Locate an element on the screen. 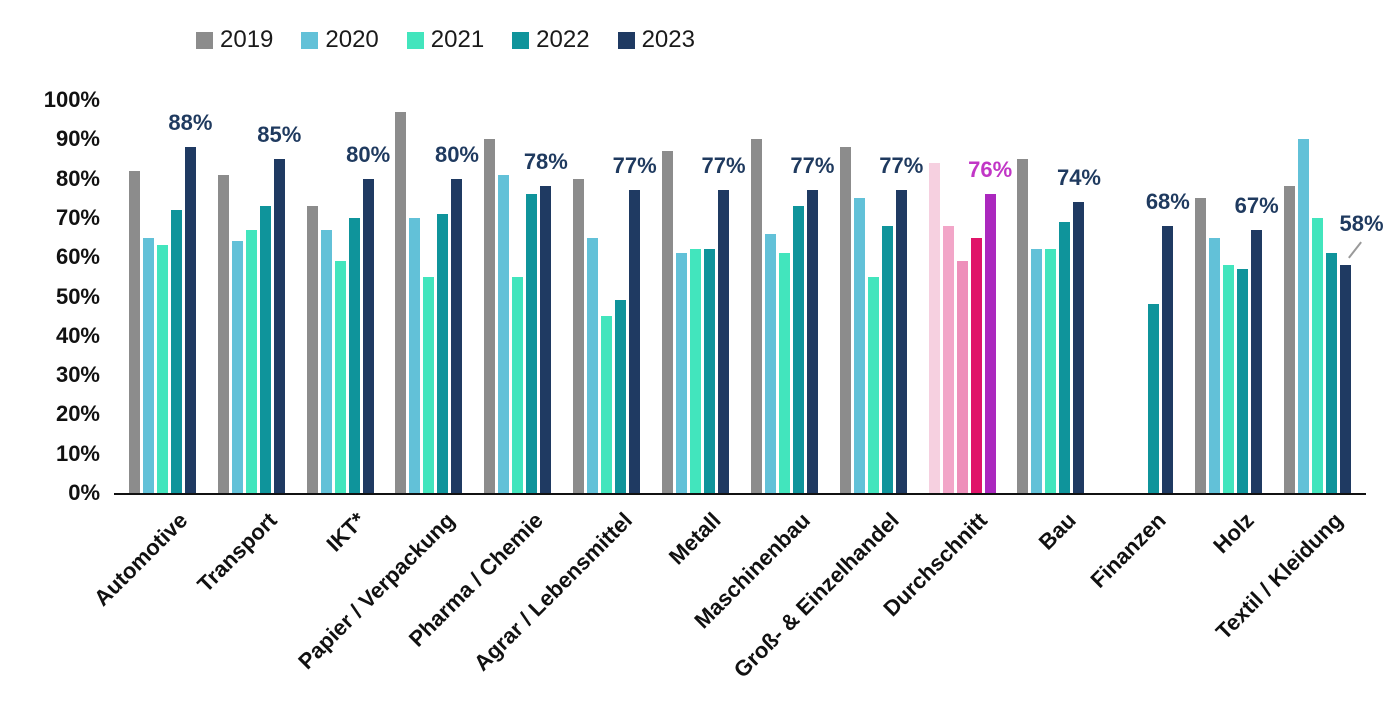 This screenshot has height=724, width=1400. value-label-agrar-lebensmittel: 77% is located at coordinates (634, 166).